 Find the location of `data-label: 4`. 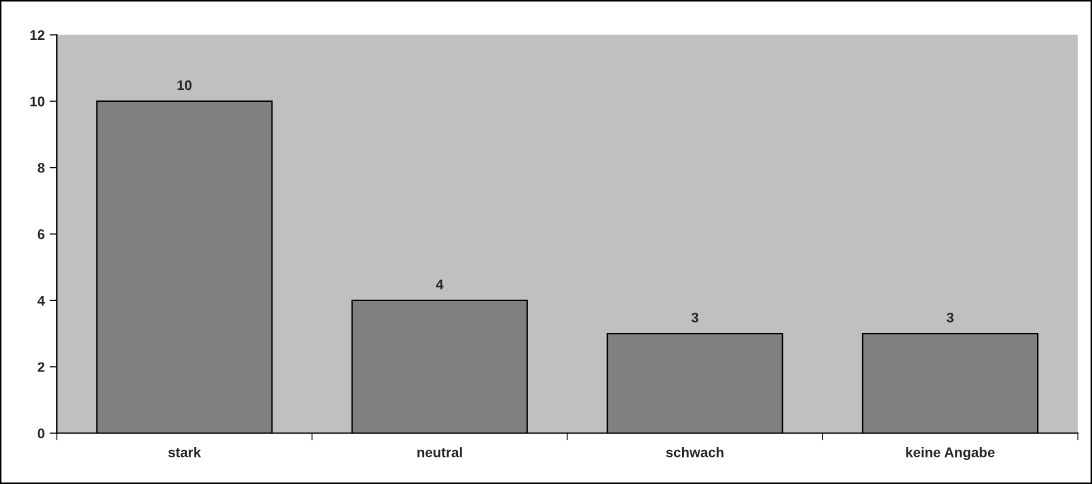

data-label: 4 is located at coordinates (440, 284).